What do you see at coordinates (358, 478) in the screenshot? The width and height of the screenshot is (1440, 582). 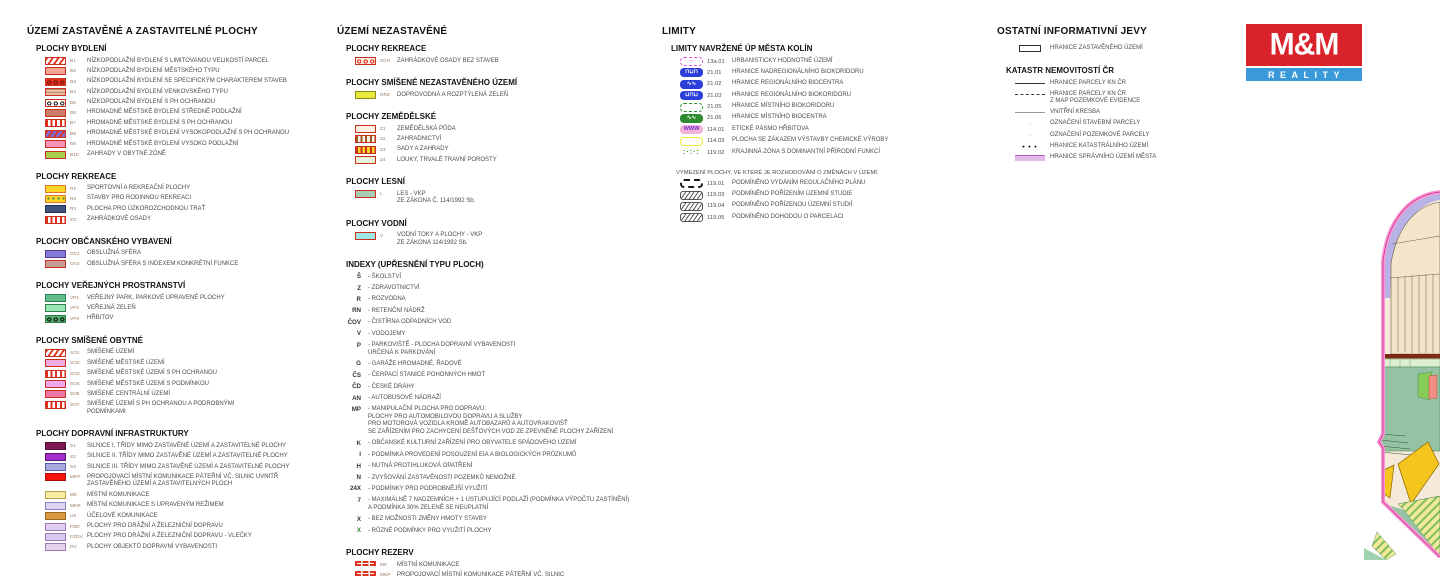 I see `index-code: N` at bounding box center [358, 478].